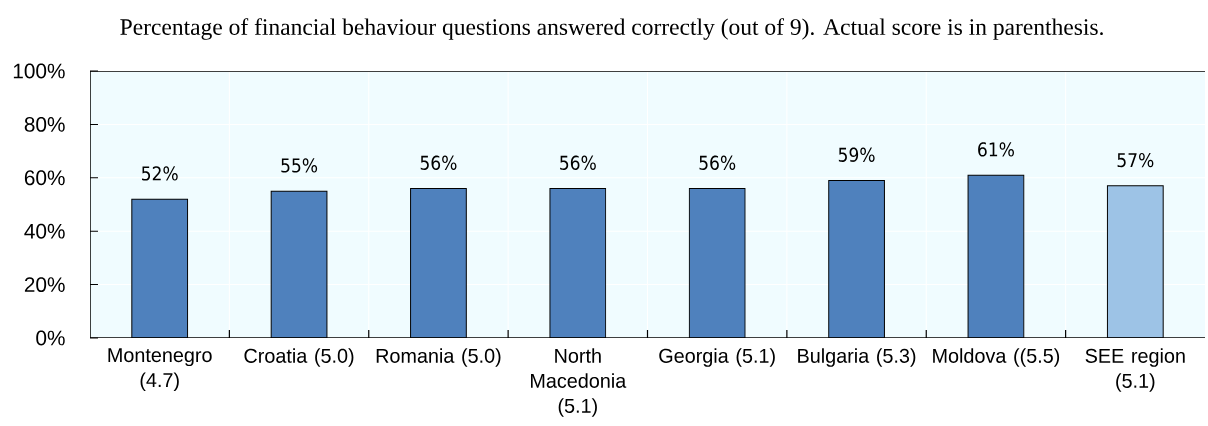 This screenshot has width=1208, height=426. What do you see at coordinates (44, 124) in the screenshot?
I see `y-tick-label: 80%` at bounding box center [44, 124].